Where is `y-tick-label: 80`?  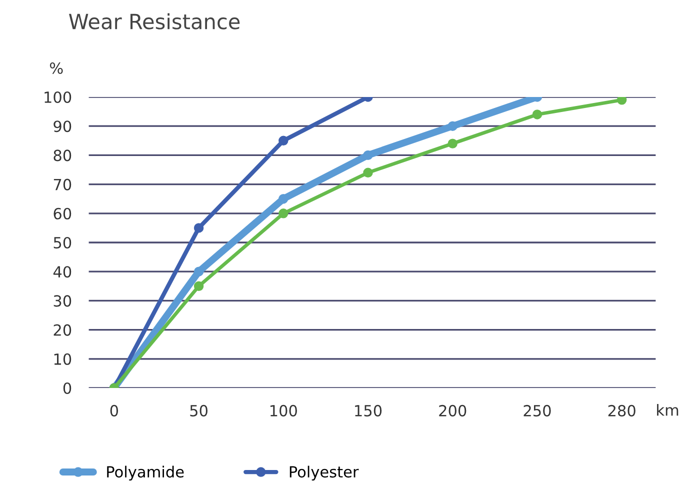
y-tick-label: 80 is located at coordinates (63, 156).